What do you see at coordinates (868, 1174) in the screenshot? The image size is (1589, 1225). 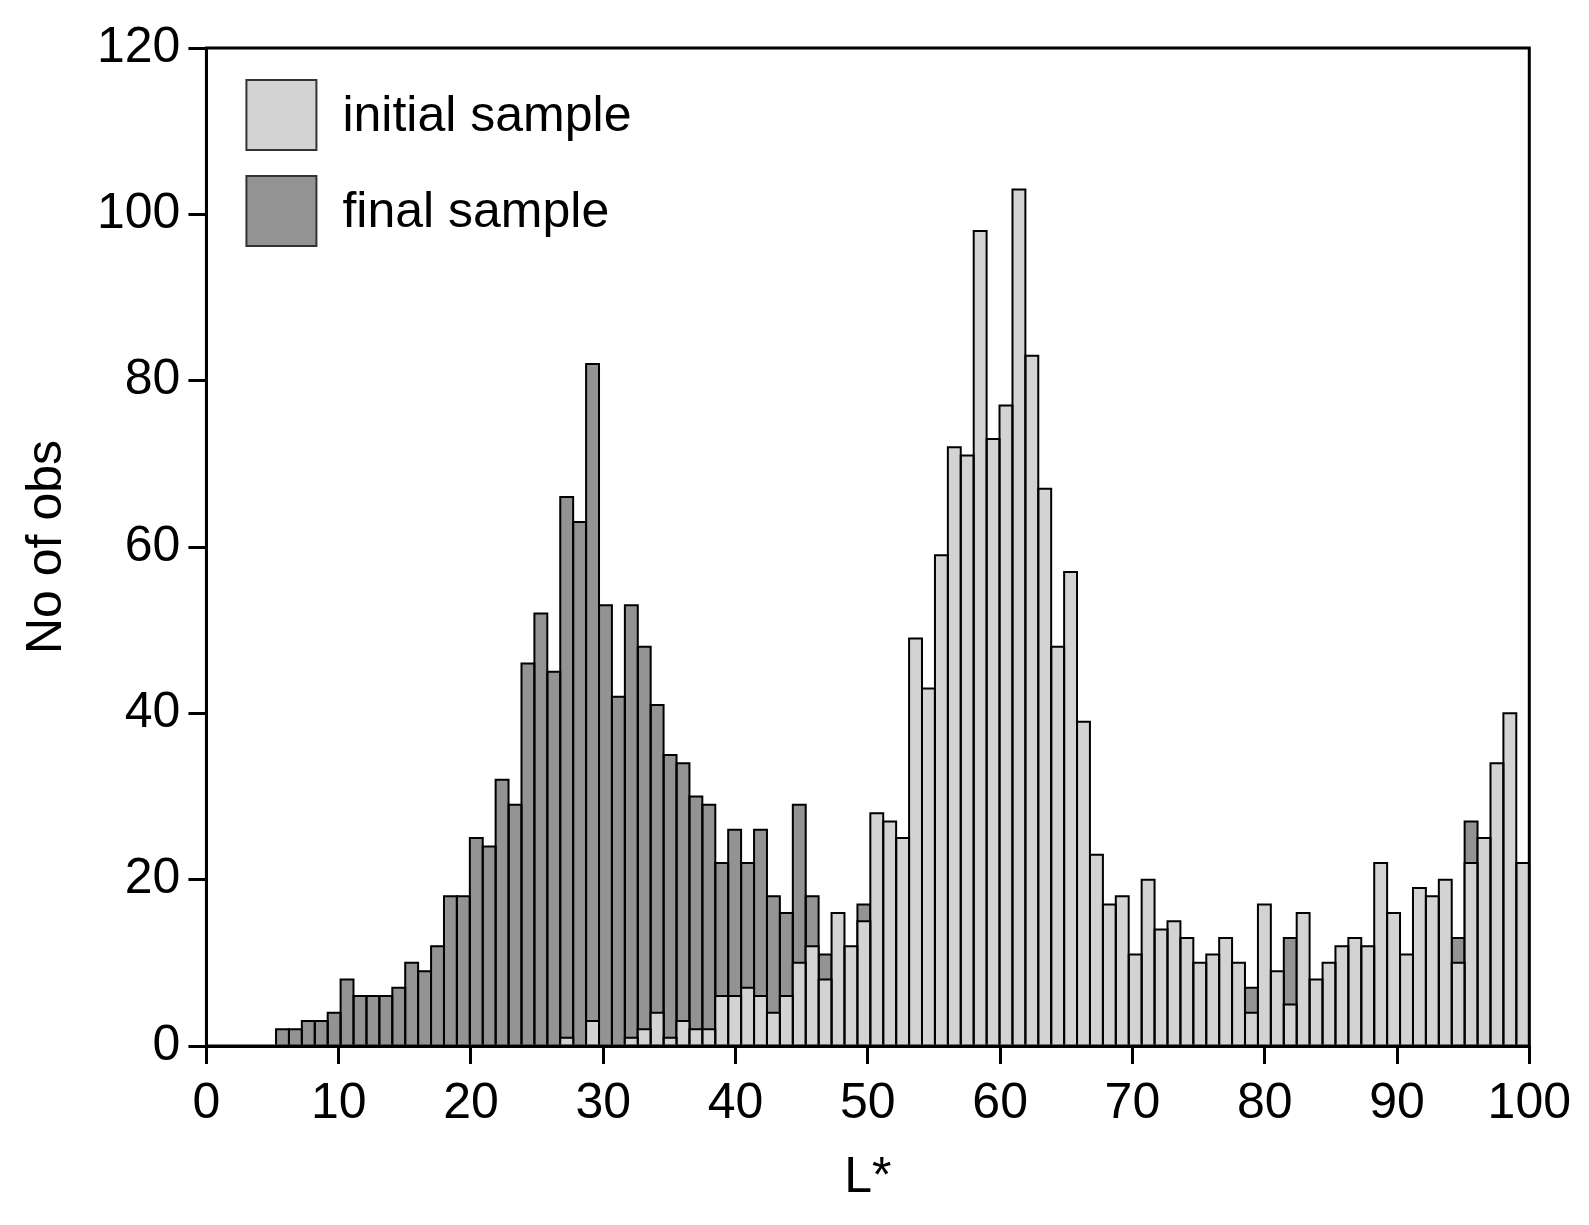 I see `x-axis-title: L*` at bounding box center [868, 1174].